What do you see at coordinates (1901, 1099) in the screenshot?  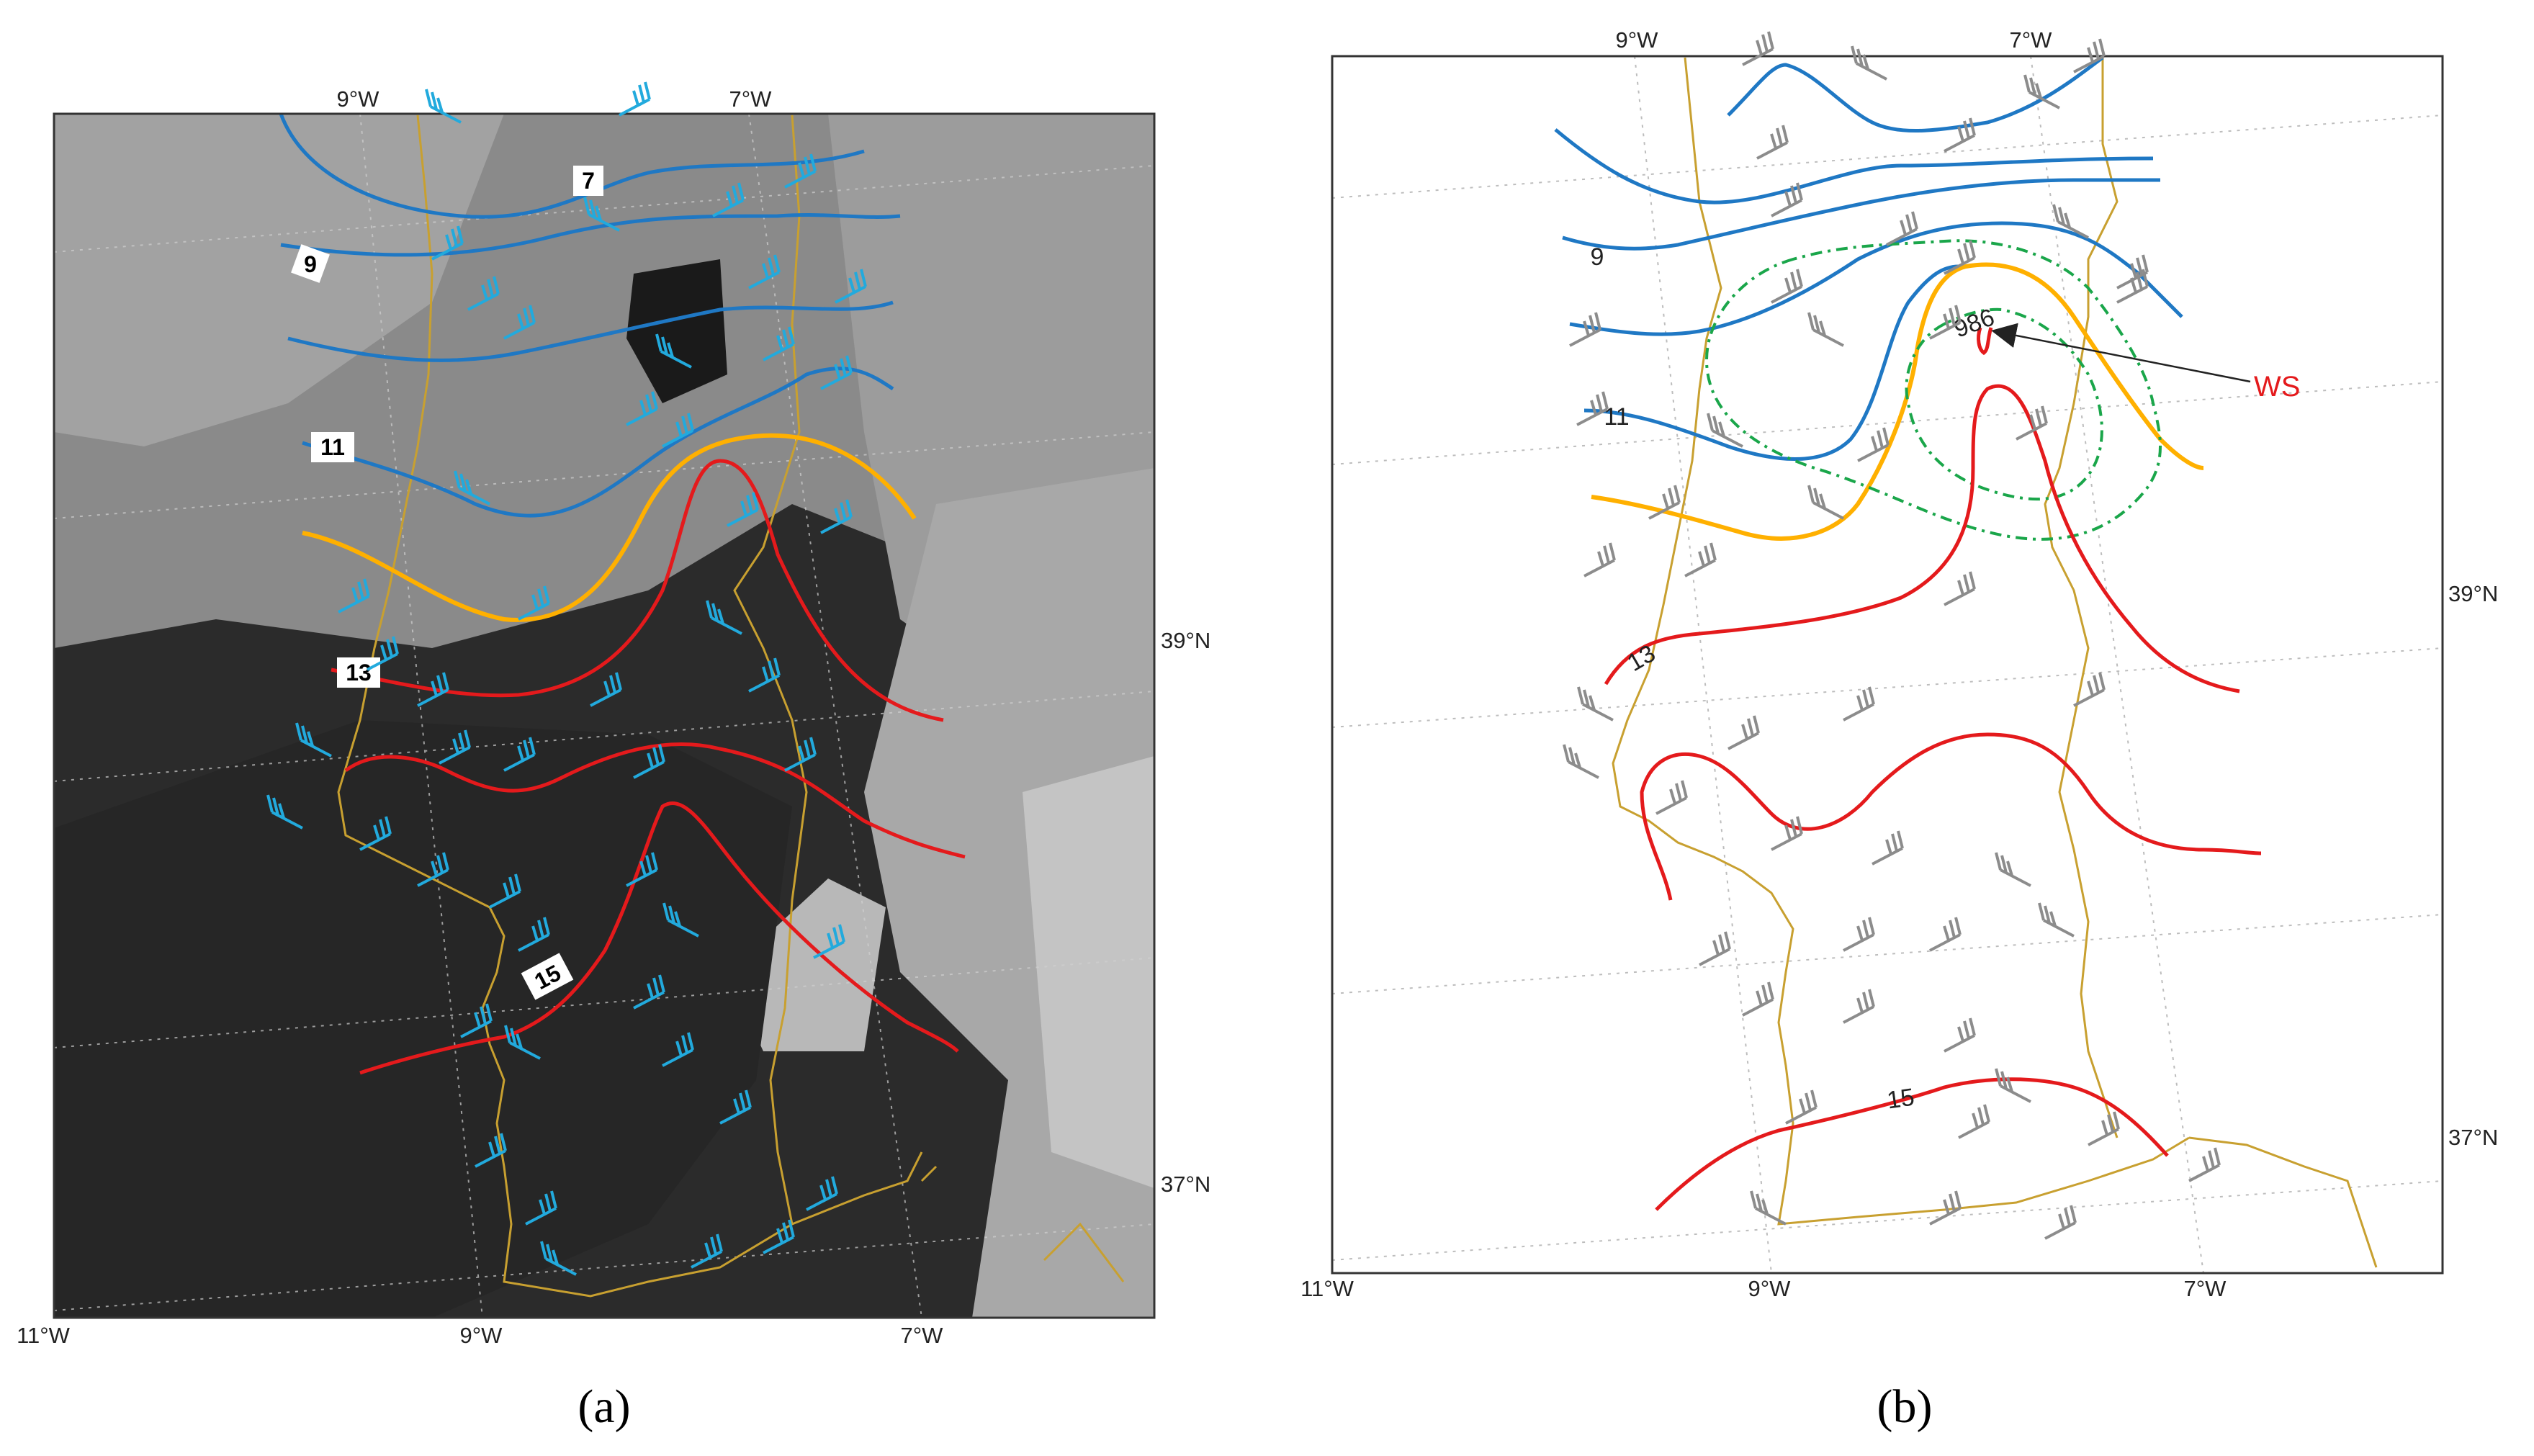 I see `contour-label: 15` at bounding box center [1901, 1099].